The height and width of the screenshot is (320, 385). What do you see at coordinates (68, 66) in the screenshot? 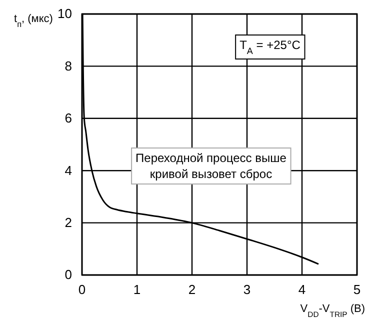
I see `y-tick-label: 8` at bounding box center [68, 66].